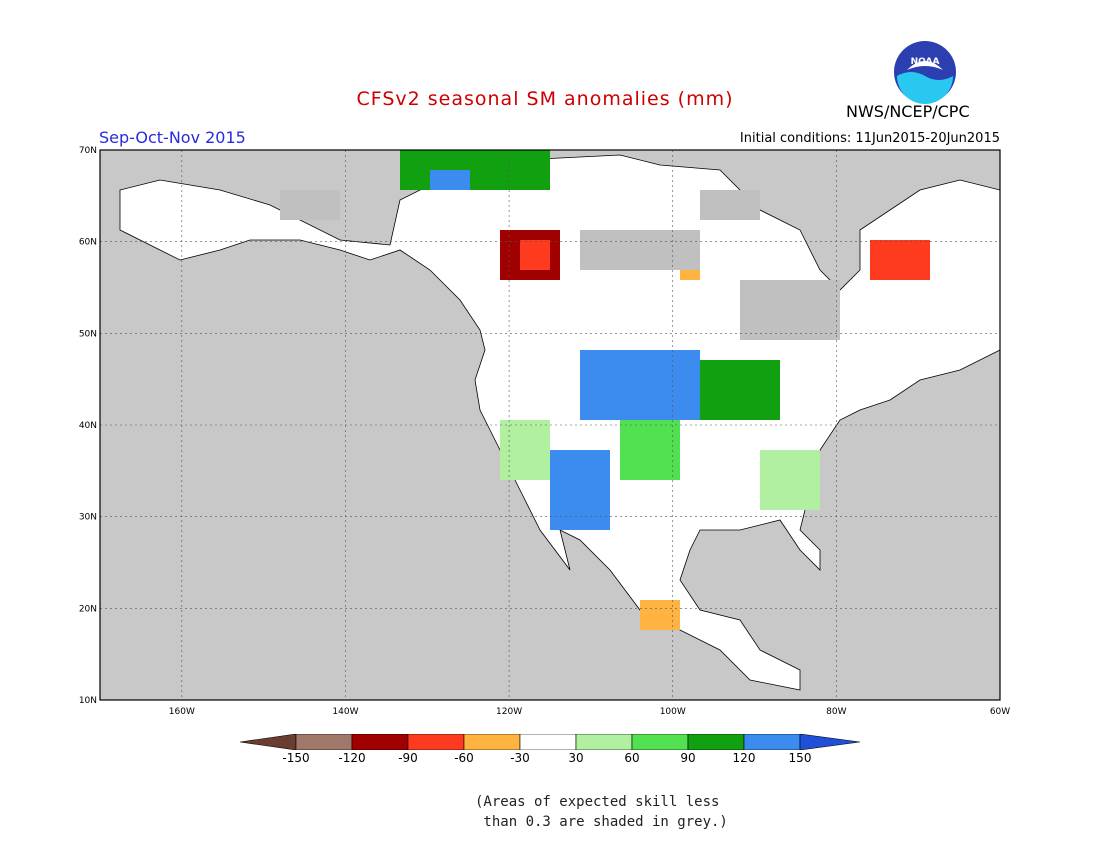  I want to click on noaa-logo-icon: NOAA, so click(925, 72).